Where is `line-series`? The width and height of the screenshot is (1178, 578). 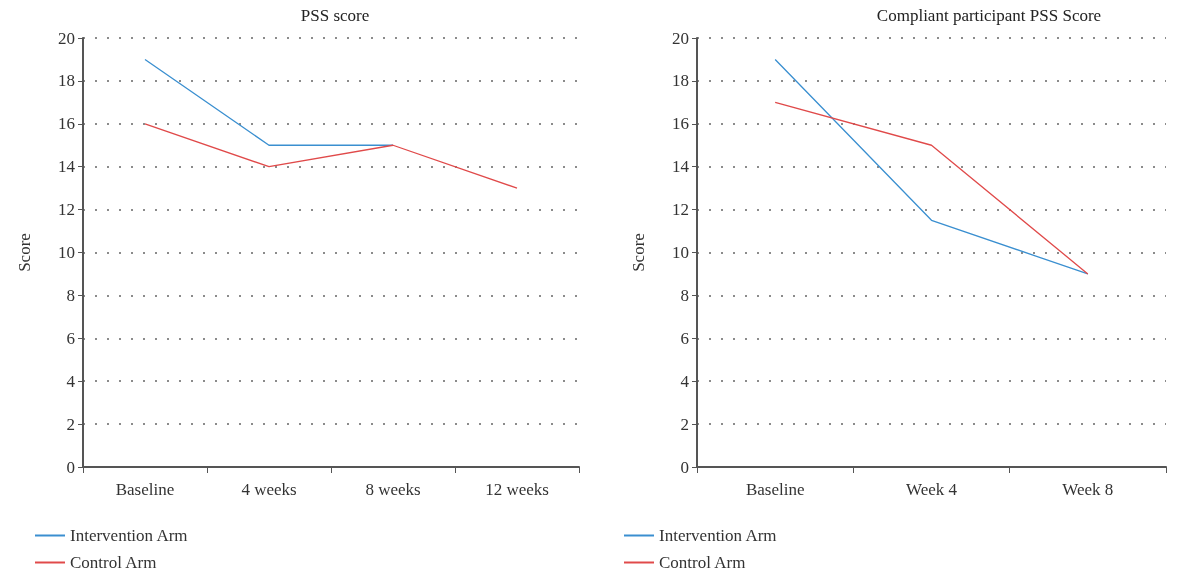 line-series is located at coordinates (331, 156).